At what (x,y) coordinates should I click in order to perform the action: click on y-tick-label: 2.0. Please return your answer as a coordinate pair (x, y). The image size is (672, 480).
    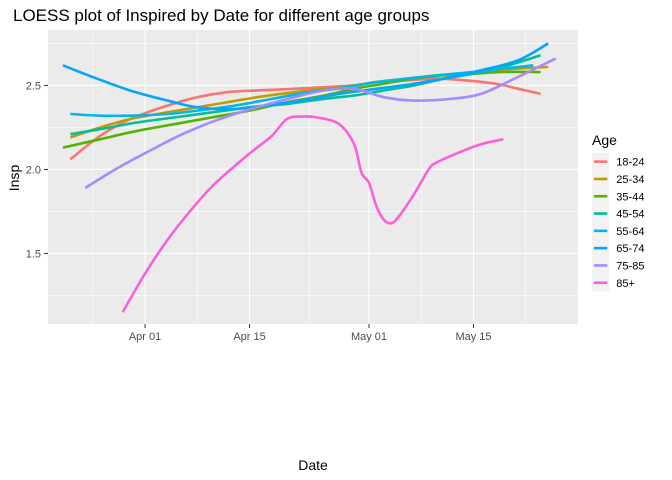
    Looking at the image, I should click on (33, 170).